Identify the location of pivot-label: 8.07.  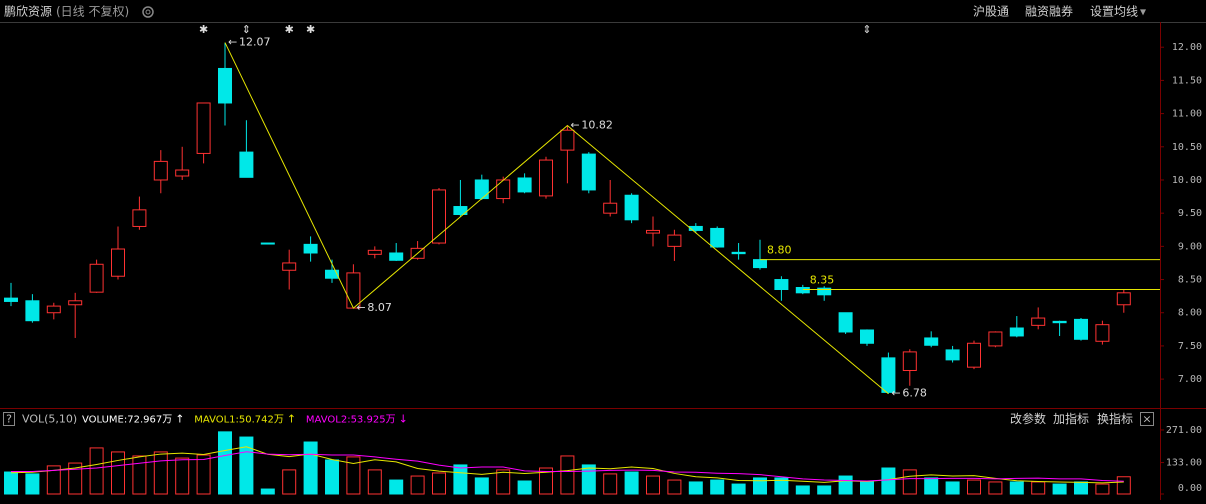
(379, 307).